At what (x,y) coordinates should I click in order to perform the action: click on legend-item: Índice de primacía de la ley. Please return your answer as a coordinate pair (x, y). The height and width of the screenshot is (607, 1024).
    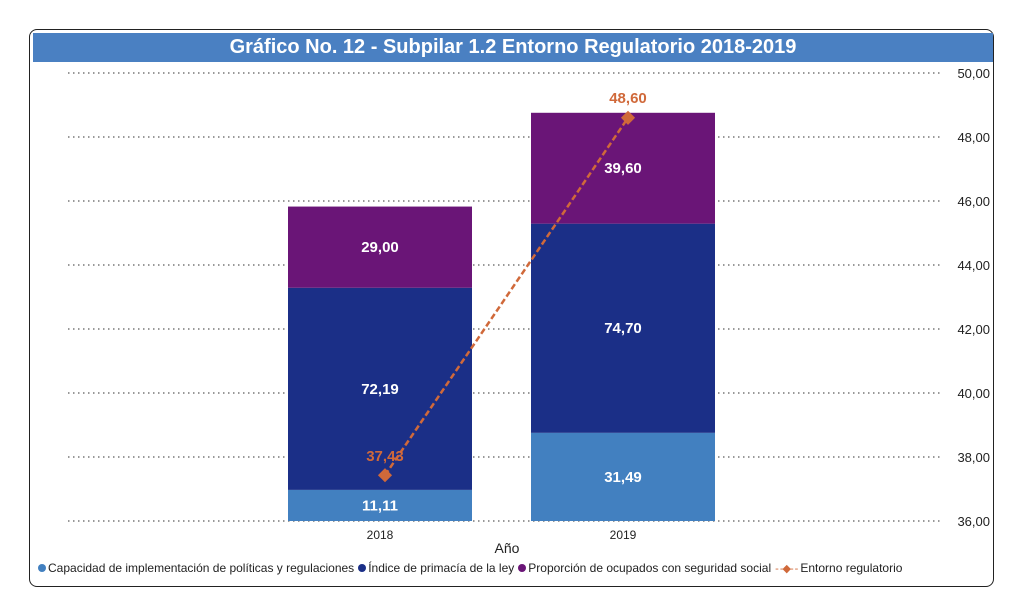
    Looking at the image, I should click on (436, 568).